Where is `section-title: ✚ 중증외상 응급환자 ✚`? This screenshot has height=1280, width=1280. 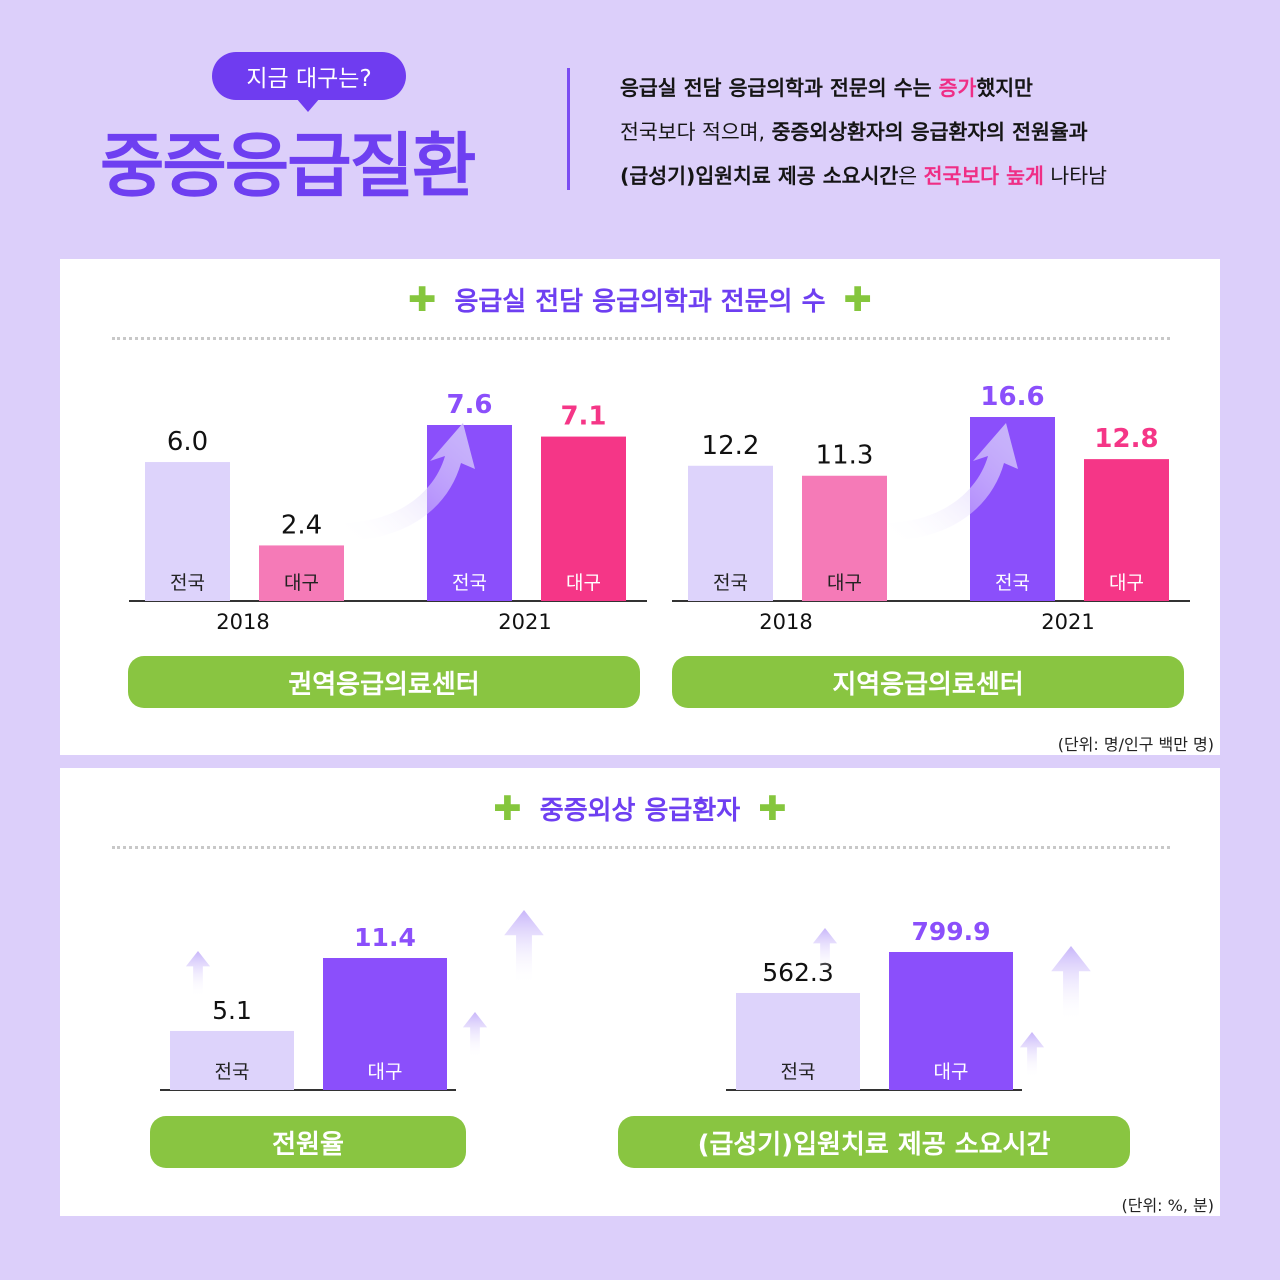 section-title: ✚ 중증외상 응급환자 ✚ is located at coordinates (640, 808).